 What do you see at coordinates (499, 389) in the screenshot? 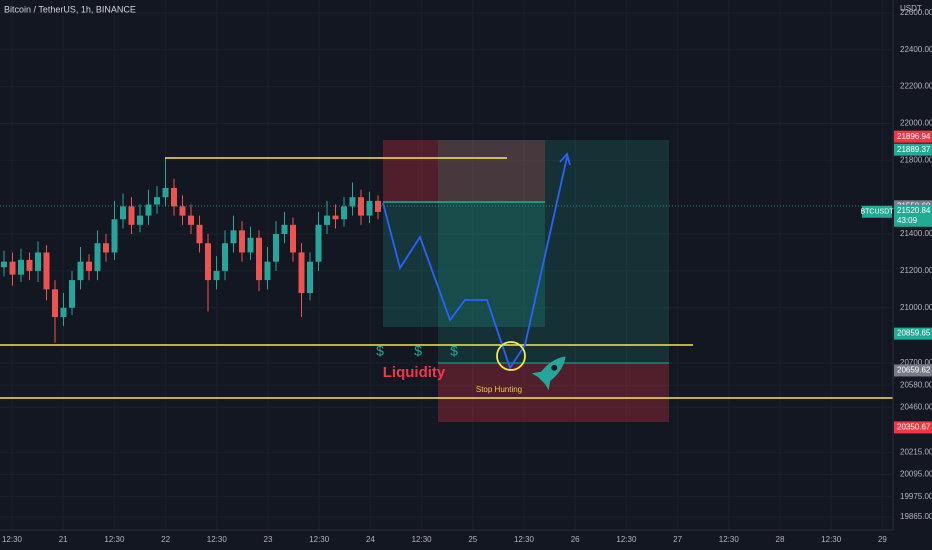
I see `stop-hunting-label: Stop Hunting` at bounding box center [499, 389].